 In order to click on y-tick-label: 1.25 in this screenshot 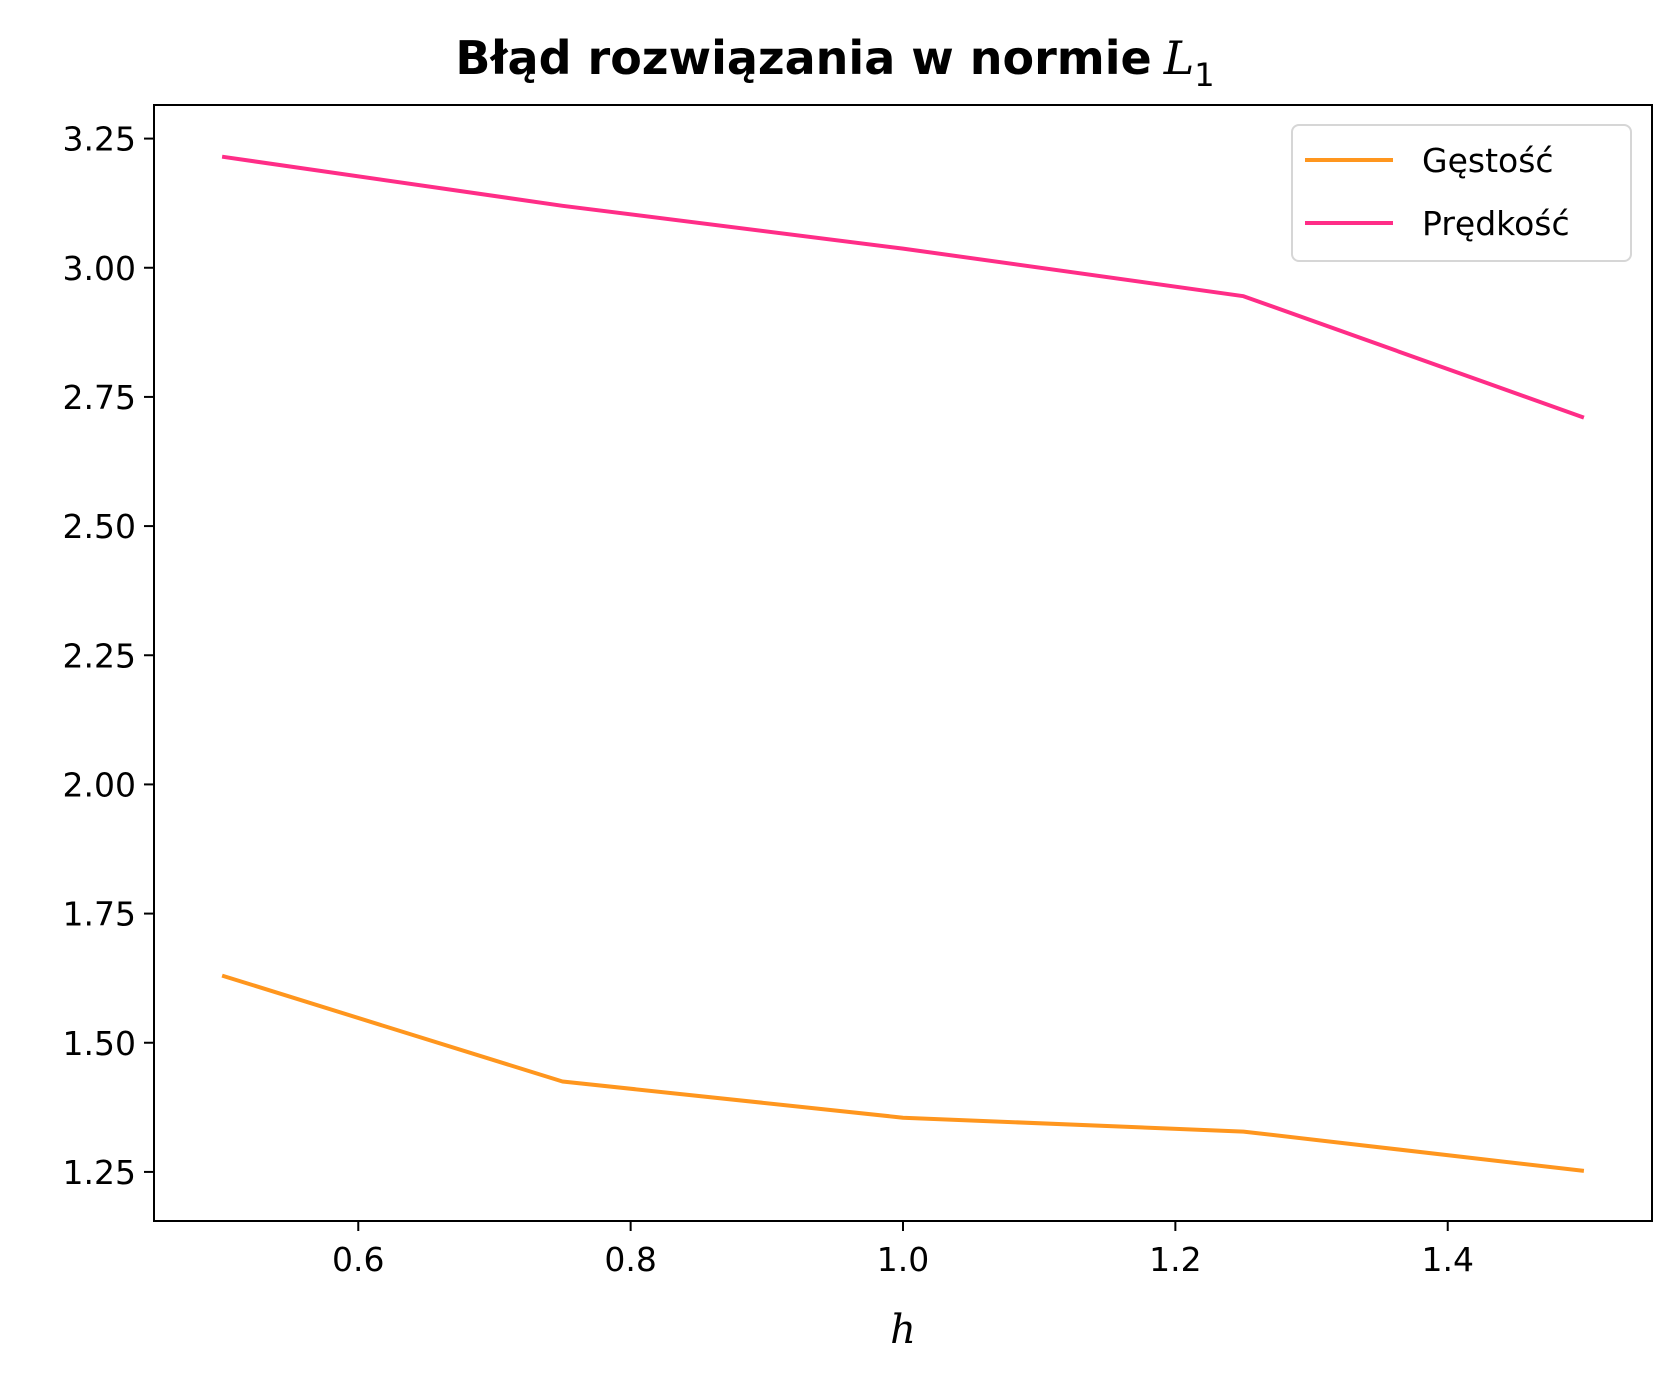, I will do `click(99, 1172)`.